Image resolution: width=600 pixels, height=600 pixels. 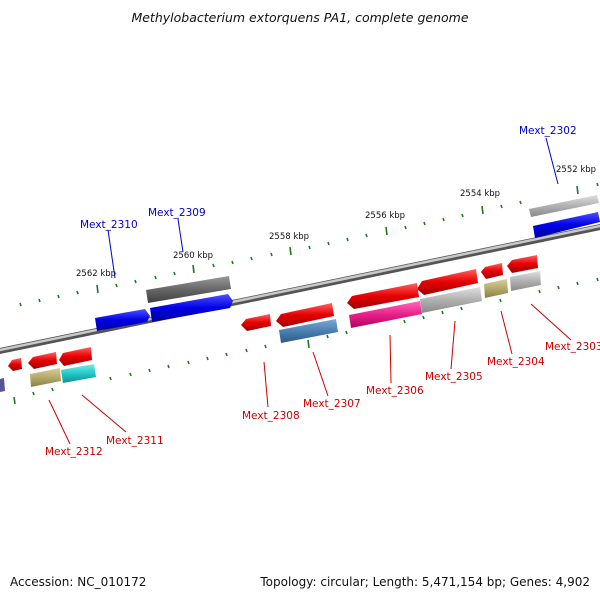 What do you see at coordinates (385, 216) in the screenshot?
I see `kbp-label-2556: 2556 kbp` at bounding box center [385, 216].